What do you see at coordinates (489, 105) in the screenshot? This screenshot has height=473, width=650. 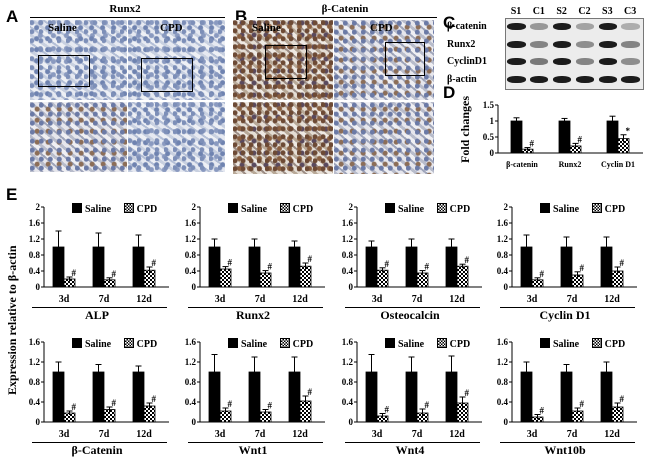 I see `y-tick-label: 1.5` at bounding box center [489, 105].